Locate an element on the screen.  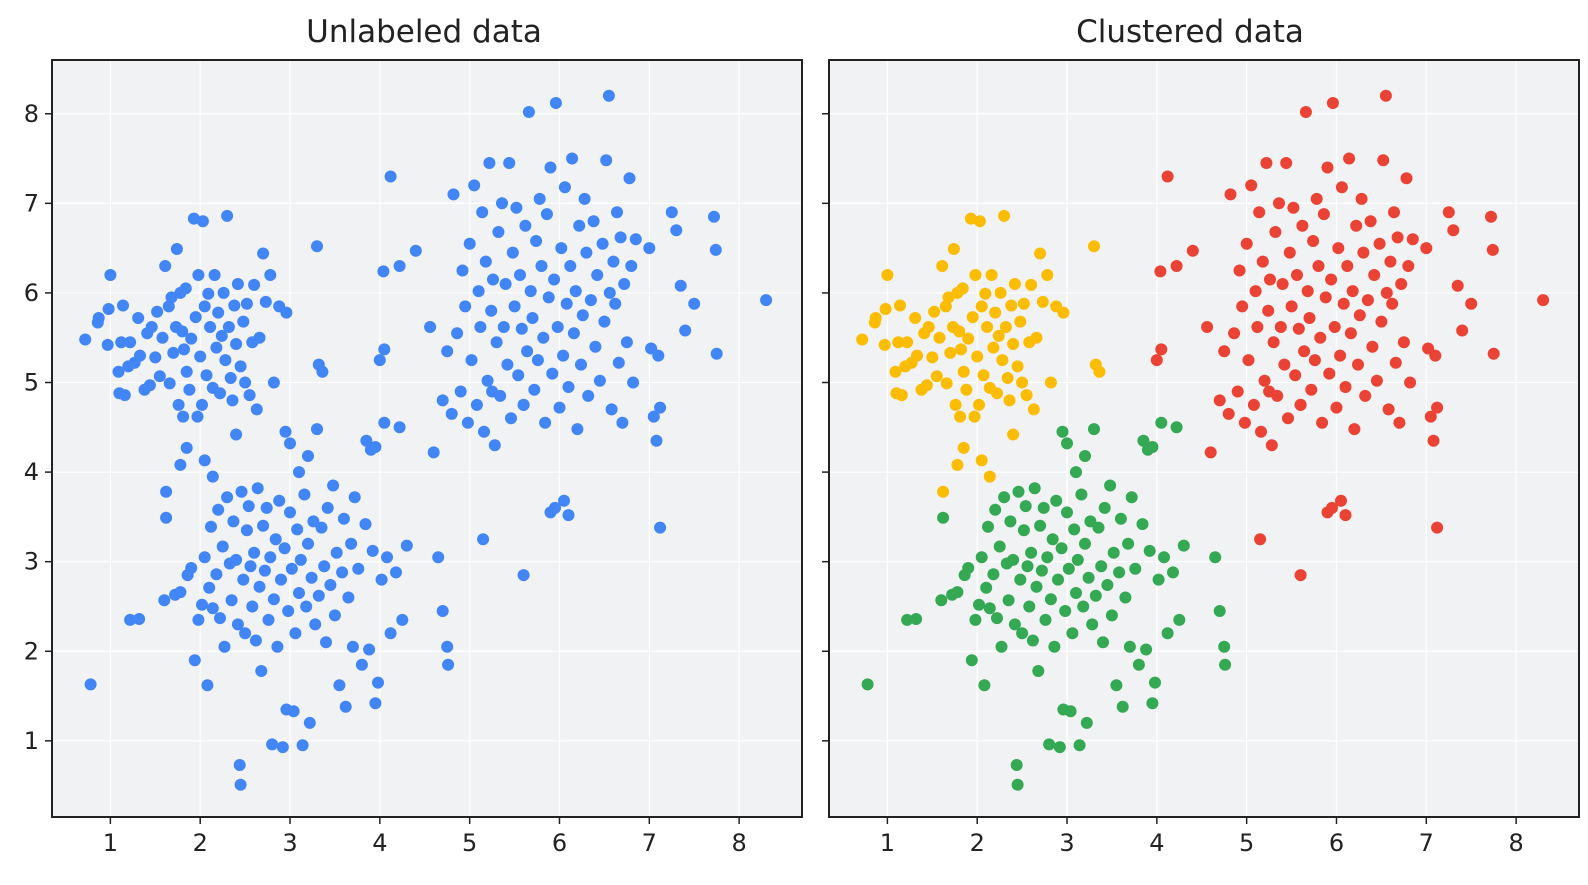
x-tick-label: 6 is located at coordinates (1336, 843).